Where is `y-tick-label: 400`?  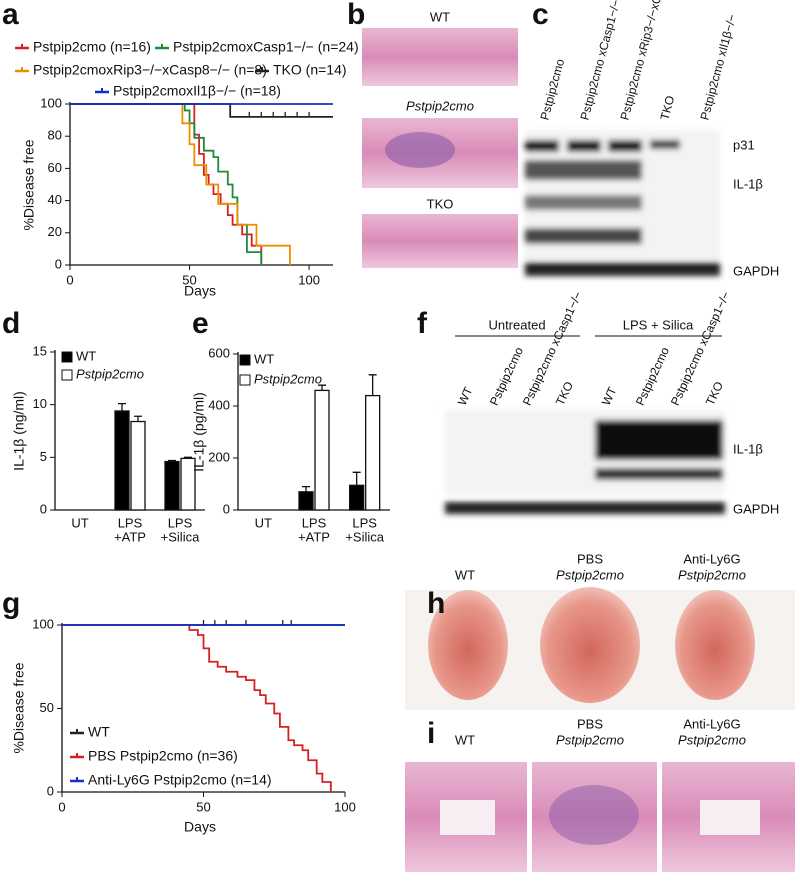
y-tick-label: 400 is located at coordinates (219, 404).